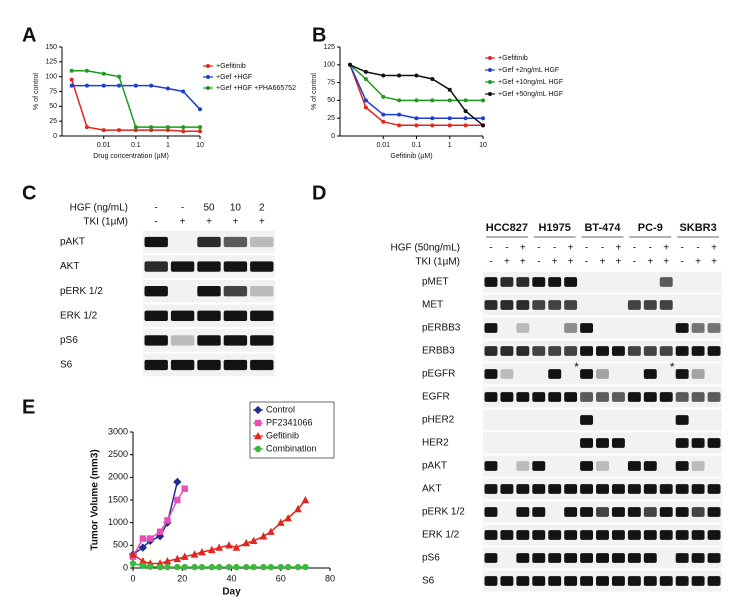  Describe the element at coordinates (438, 420) in the screenshot. I see `row-label: pHER2` at that location.